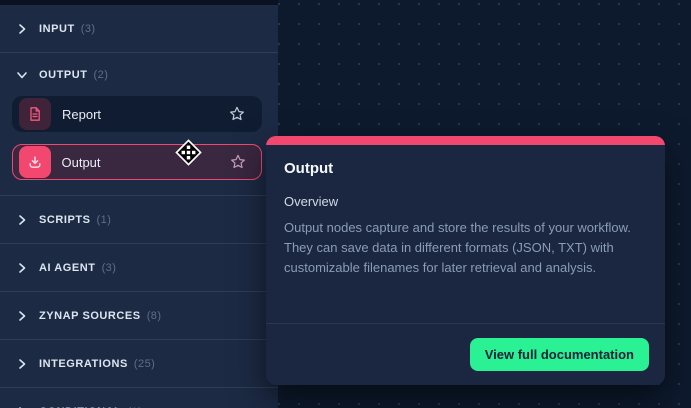 The width and height of the screenshot is (691, 408). What do you see at coordinates (22, 75) in the screenshot?
I see `chevron-down-icon` at bounding box center [22, 75].